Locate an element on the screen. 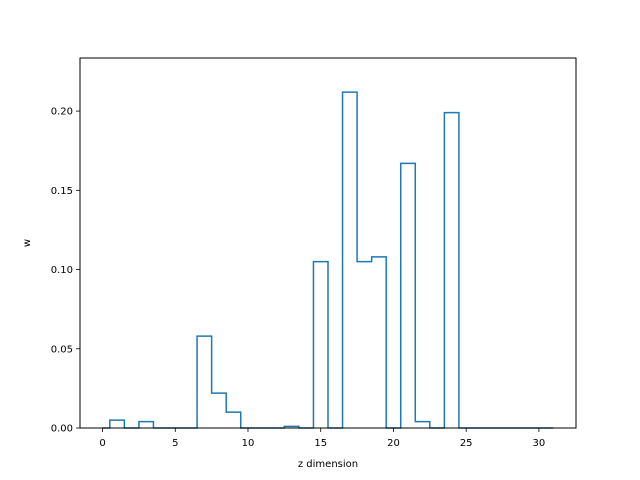  y-axis-ticks: 0.00 0.05 0.10 0.15 0.20 is located at coordinates (65, 271).